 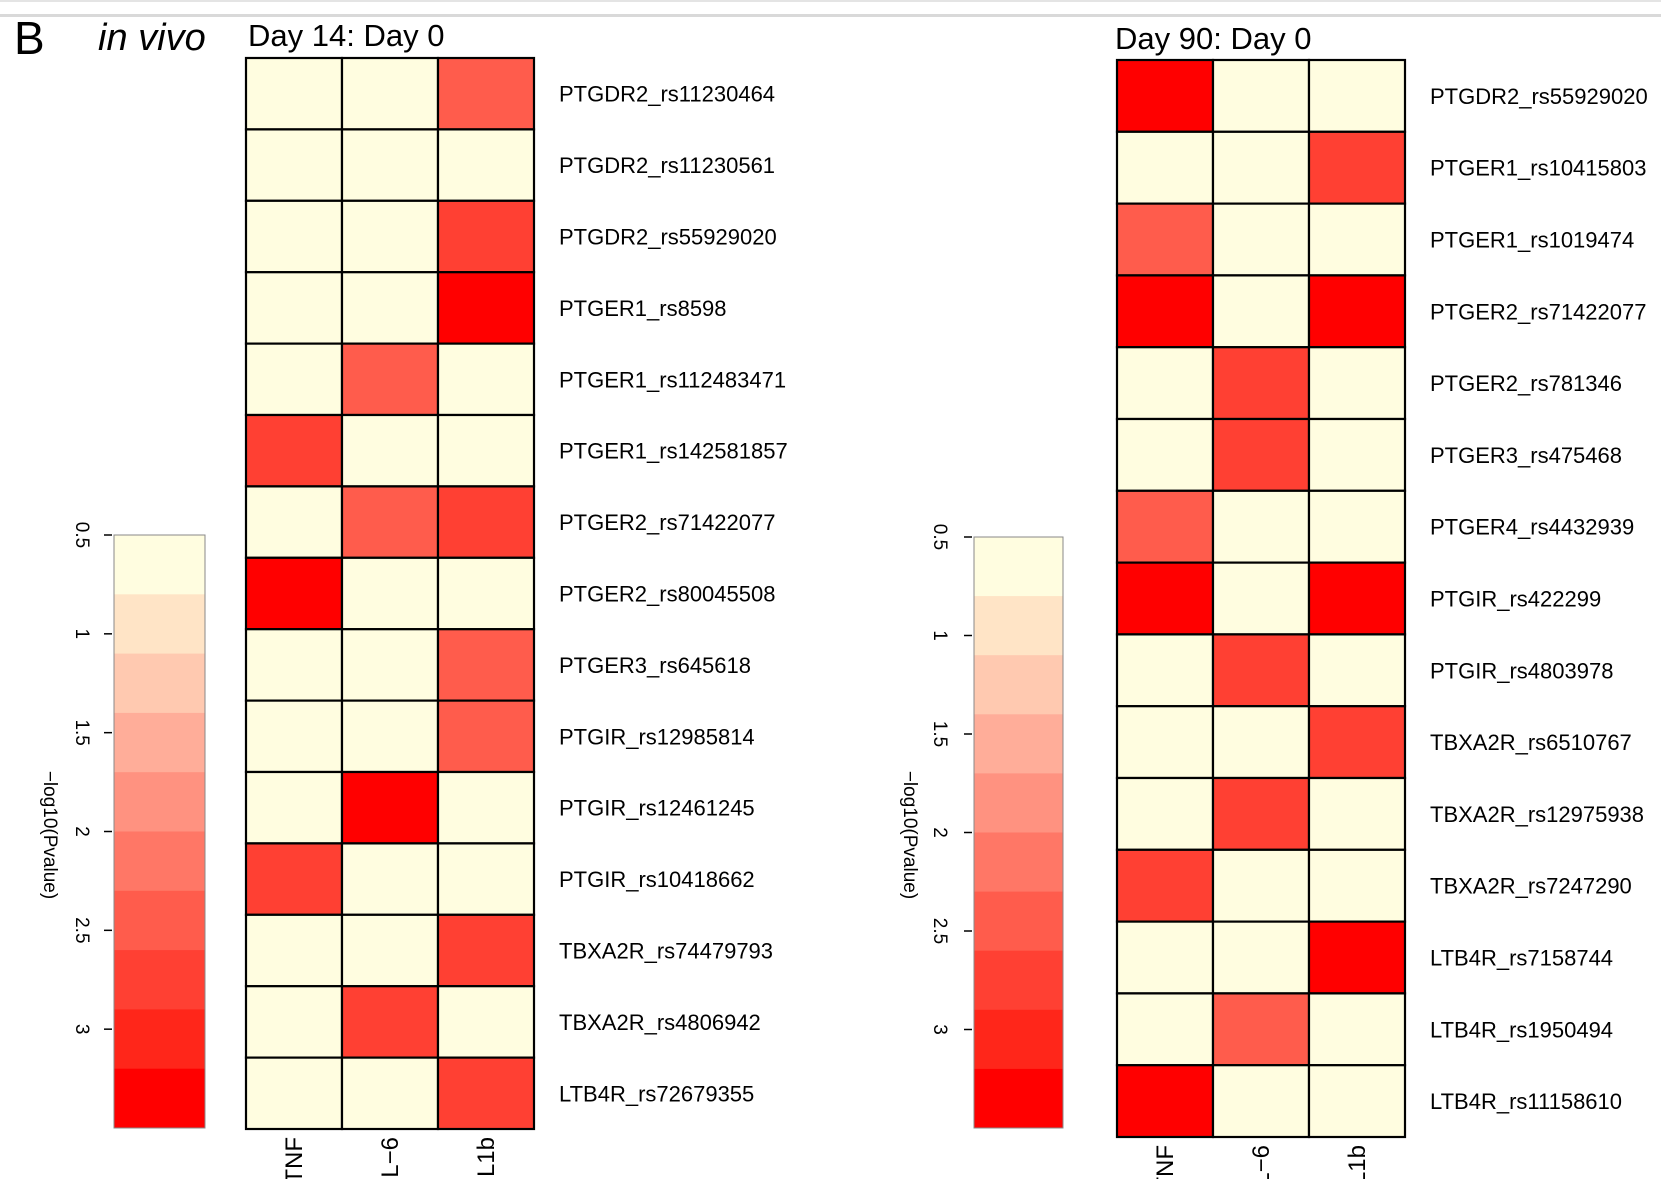 I want to click on row-label: PTGER1_rs1019474, so click(x=1532, y=240).